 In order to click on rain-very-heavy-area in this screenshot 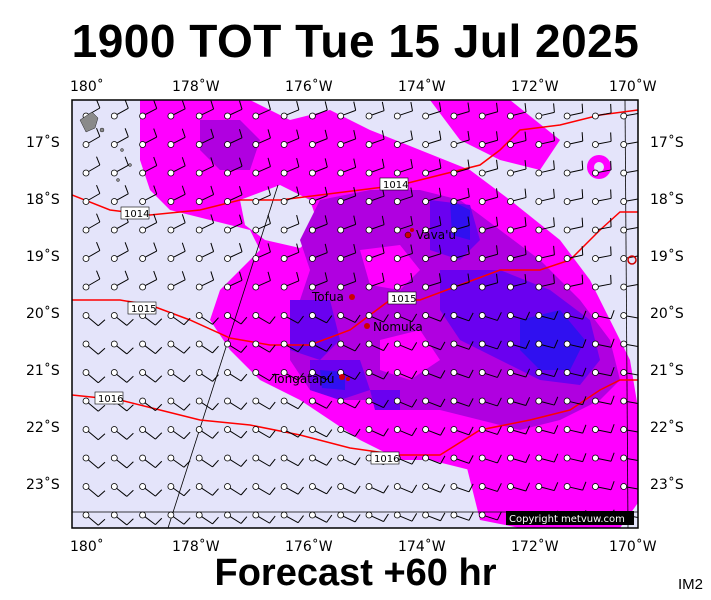, I will do `click(552, 340)`.